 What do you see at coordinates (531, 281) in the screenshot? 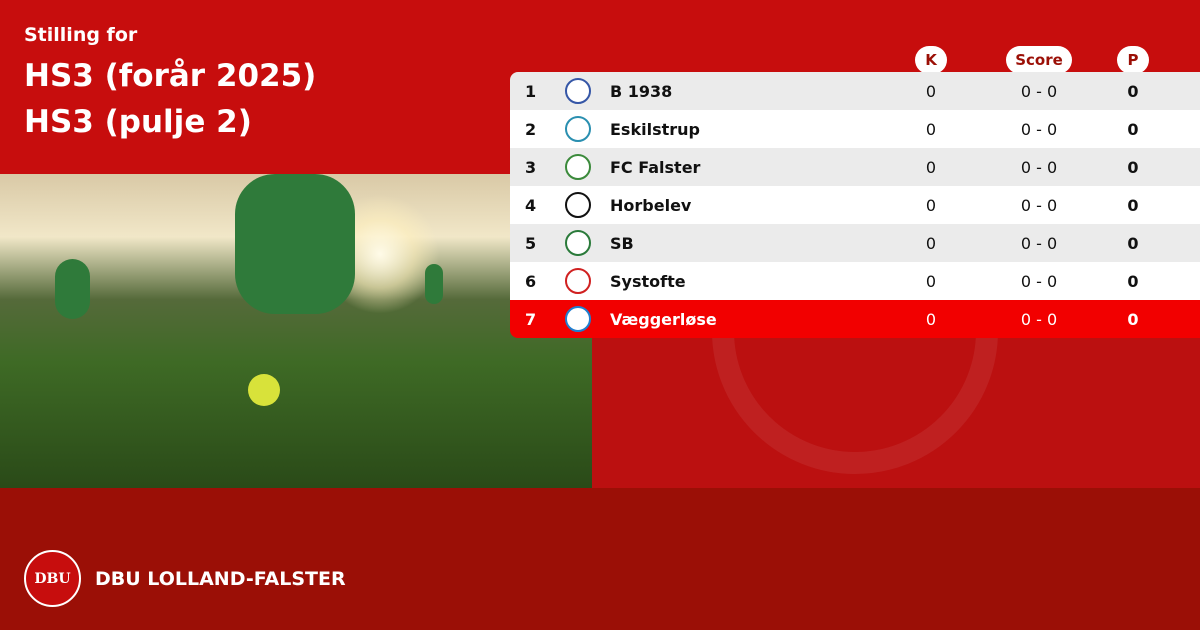
I see `rank: 6` at bounding box center [531, 281].